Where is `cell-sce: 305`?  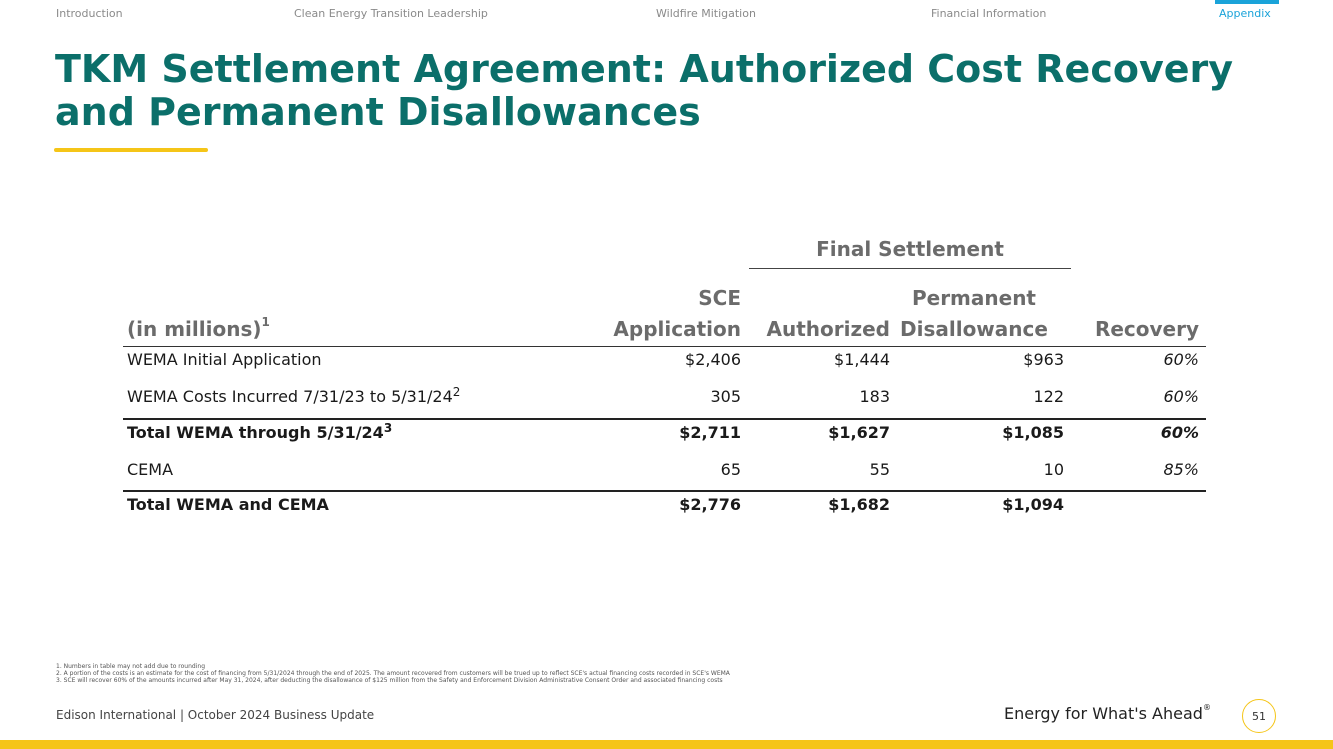
cell-sce: 305 is located at coordinates (725, 396).